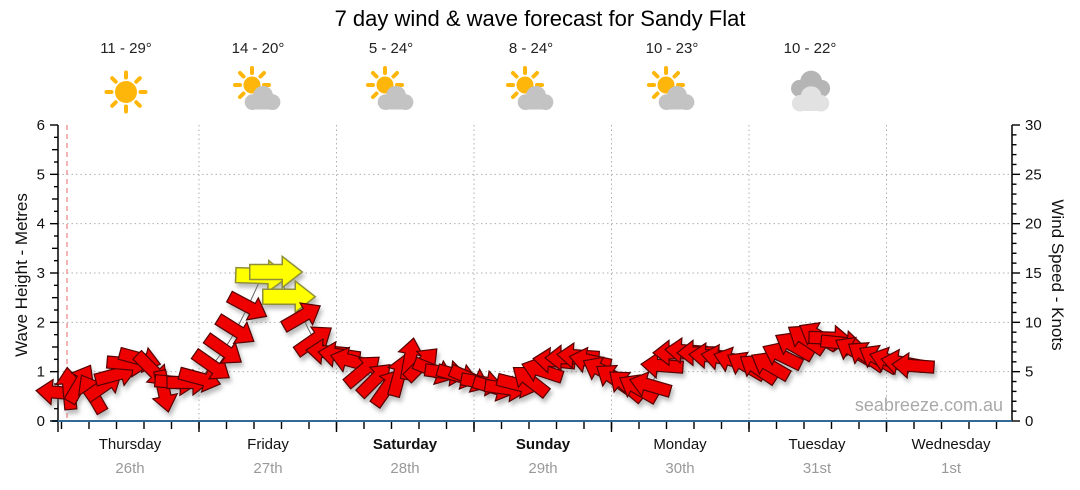 This screenshot has width=1080, height=490. What do you see at coordinates (41, 273) in the screenshot?
I see `left-axis-tick-label: 3` at bounding box center [41, 273].